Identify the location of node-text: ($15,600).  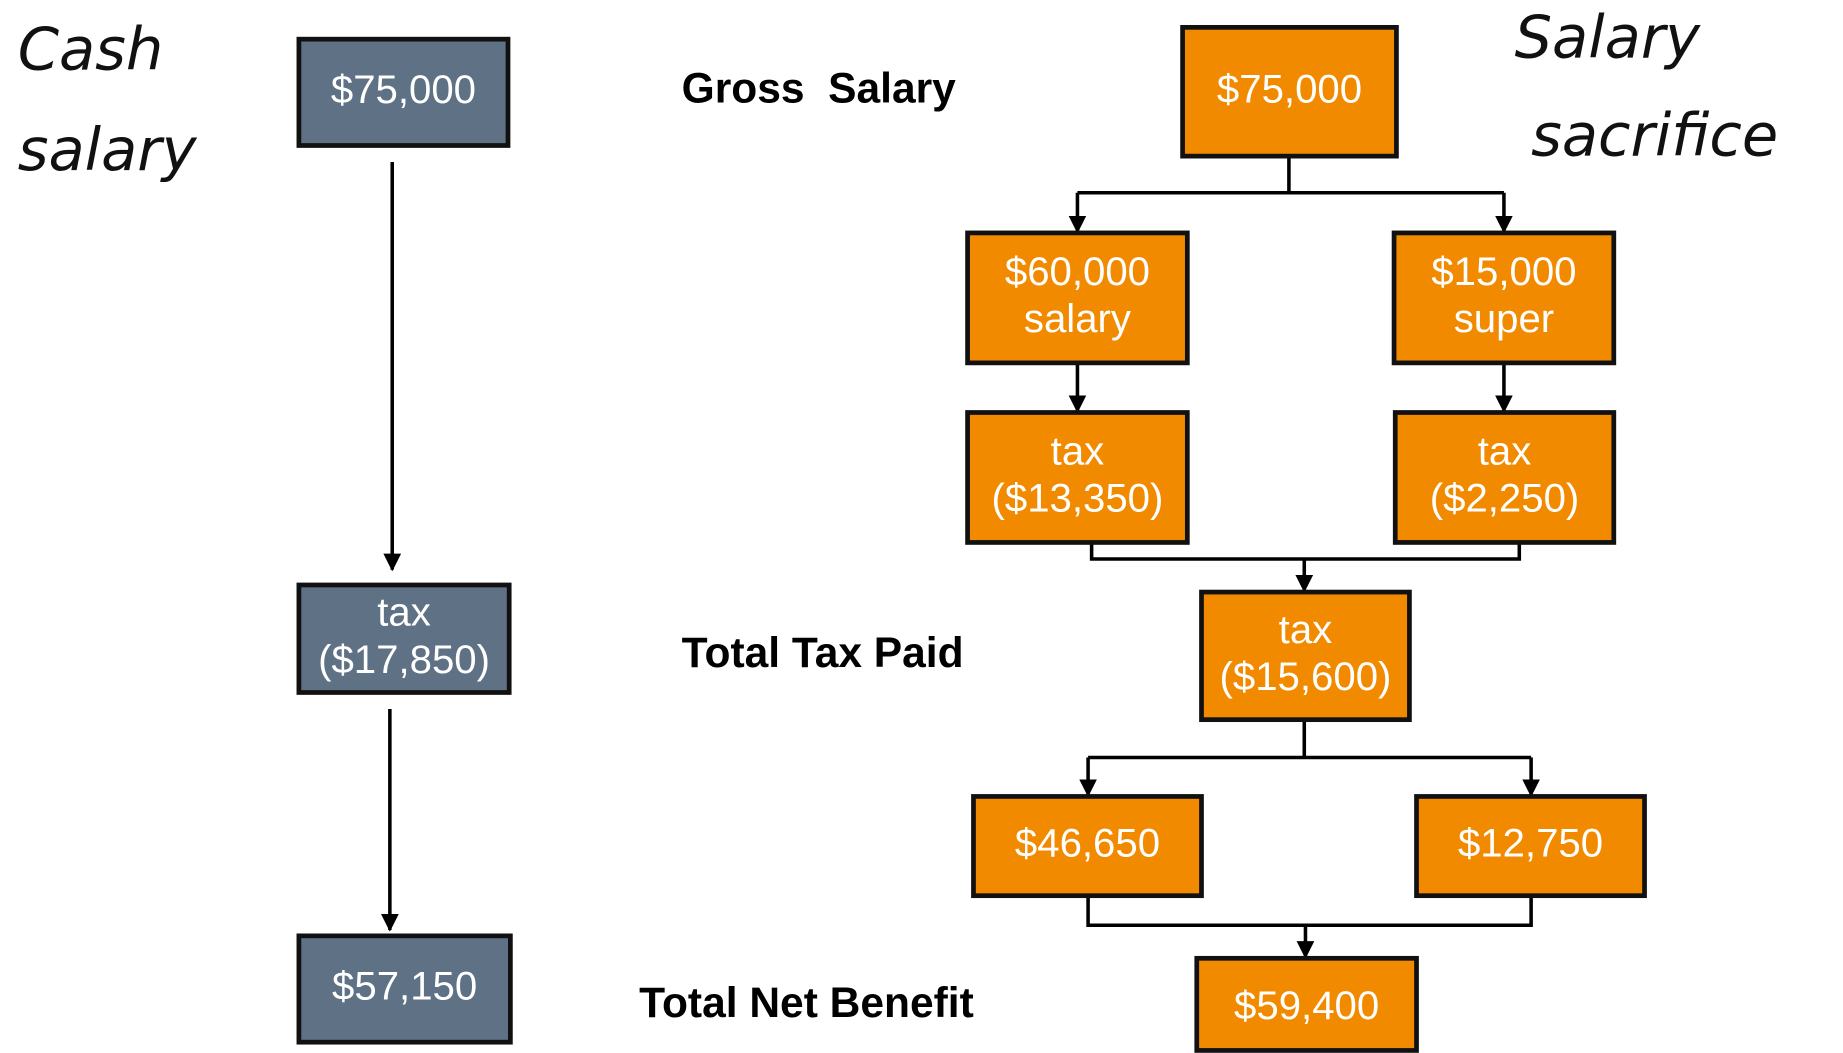
(1306, 676).